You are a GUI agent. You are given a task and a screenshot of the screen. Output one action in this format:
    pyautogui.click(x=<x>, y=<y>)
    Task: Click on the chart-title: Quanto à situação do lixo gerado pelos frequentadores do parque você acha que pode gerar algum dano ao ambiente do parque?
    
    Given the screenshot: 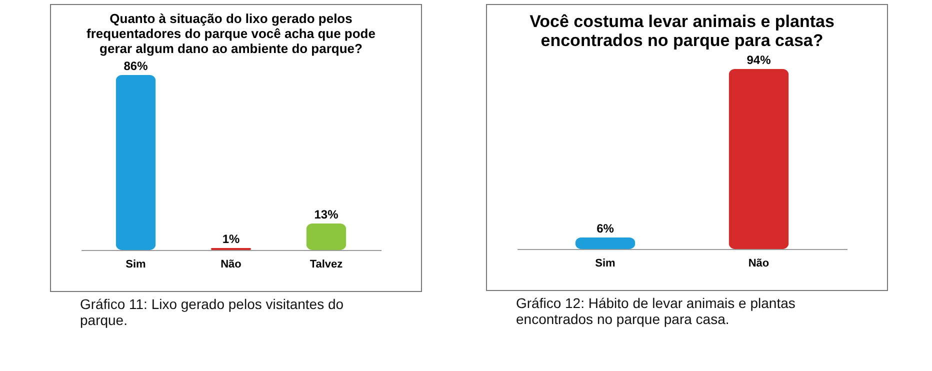 What is the action you would take?
    pyautogui.click(x=231, y=33)
    